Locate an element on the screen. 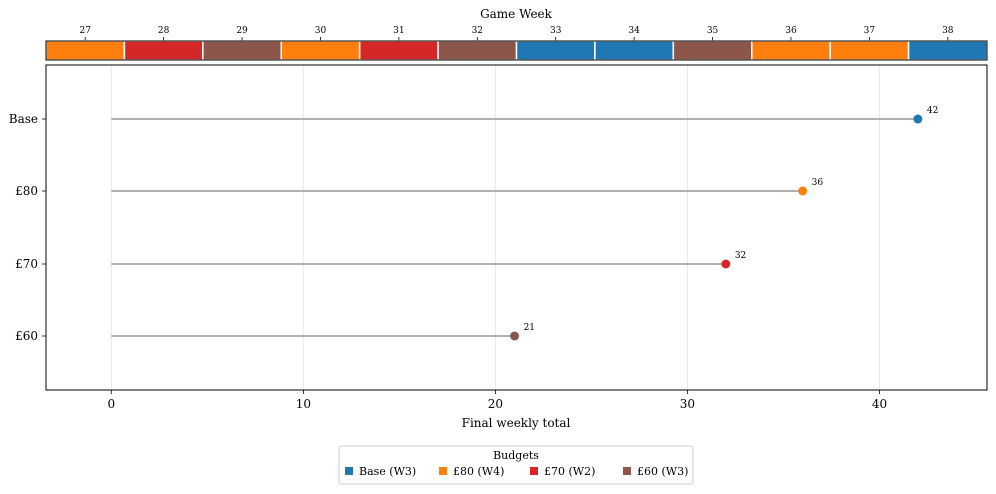 The width and height of the screenshot is (996, 494). timeline-ticks: 27 28 29 30 31 32 33 34 35 36 37 38 is located at coordinates (516, 33).